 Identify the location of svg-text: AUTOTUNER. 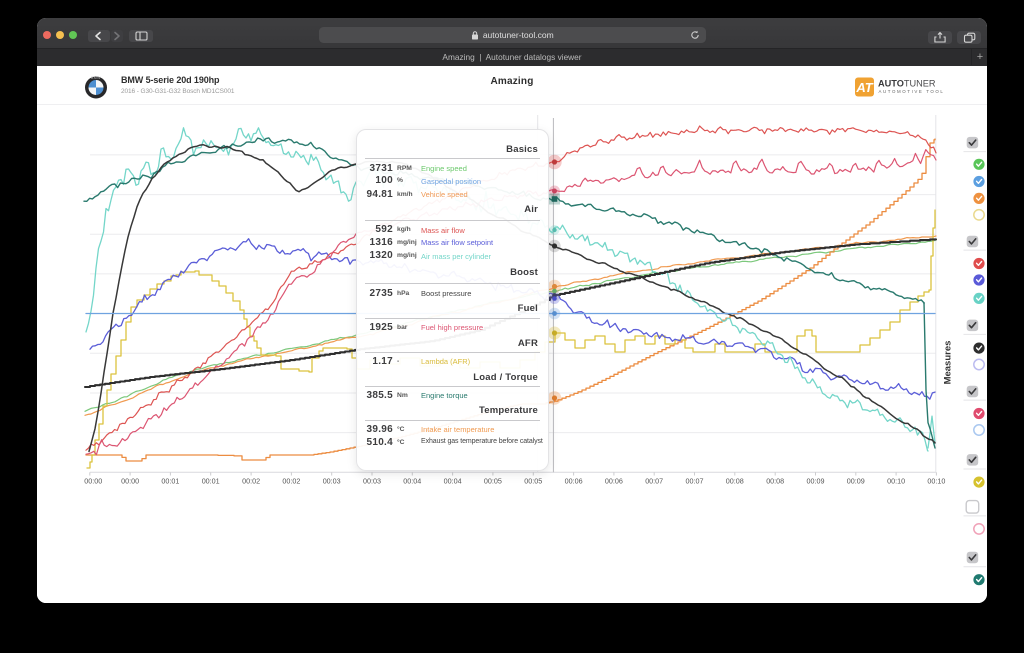
(907, 83).